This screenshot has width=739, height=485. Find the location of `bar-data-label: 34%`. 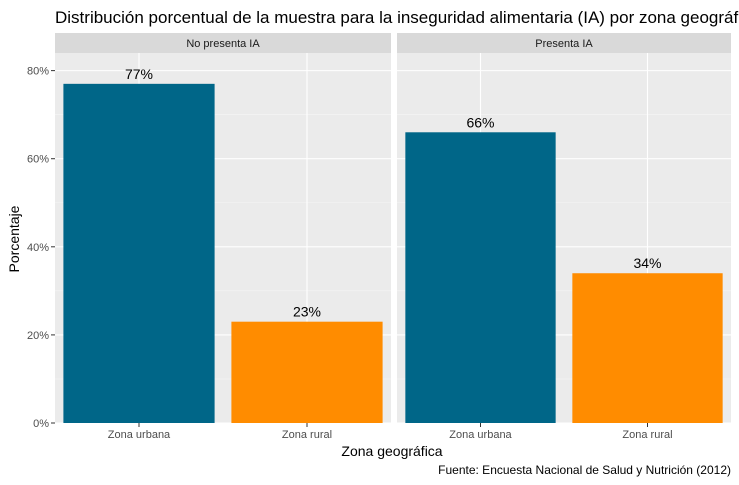

bar-data-label: 34% is located at coordinates (647, 263).